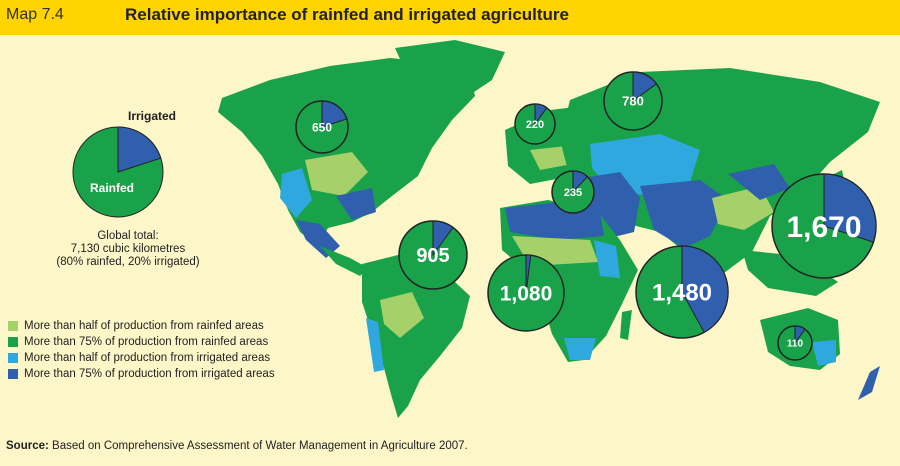 The width and height of the screenshot is (900, 466). I want to click on key-irrigated-label: Irrigated, so click(152, 116).